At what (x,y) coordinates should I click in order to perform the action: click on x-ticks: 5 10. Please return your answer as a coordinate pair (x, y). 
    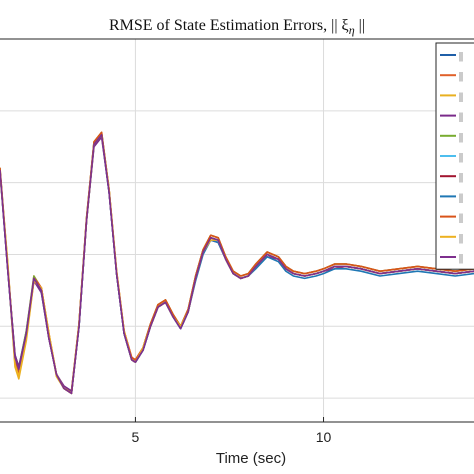
    Looking at the image, I should click on (232, 431).